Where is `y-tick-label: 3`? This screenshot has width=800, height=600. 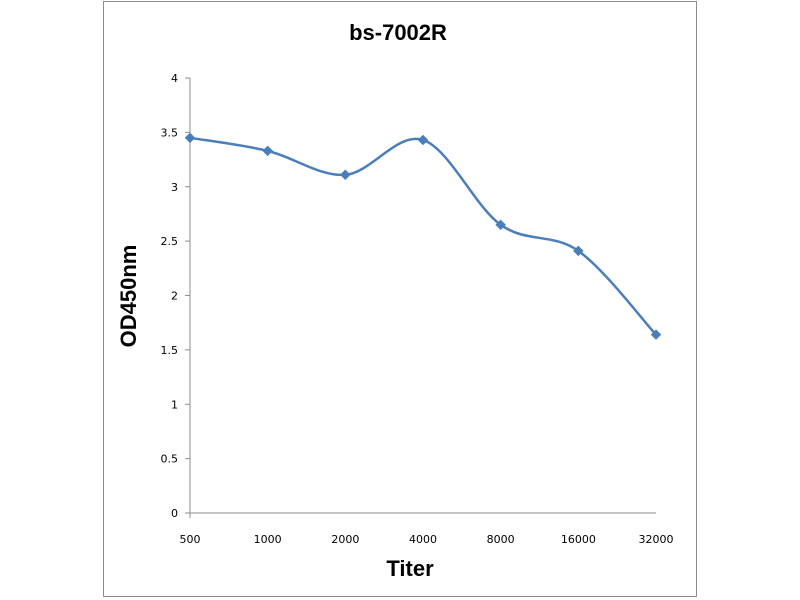
y-tick-label: 3 is located at coordinates (174, 187).